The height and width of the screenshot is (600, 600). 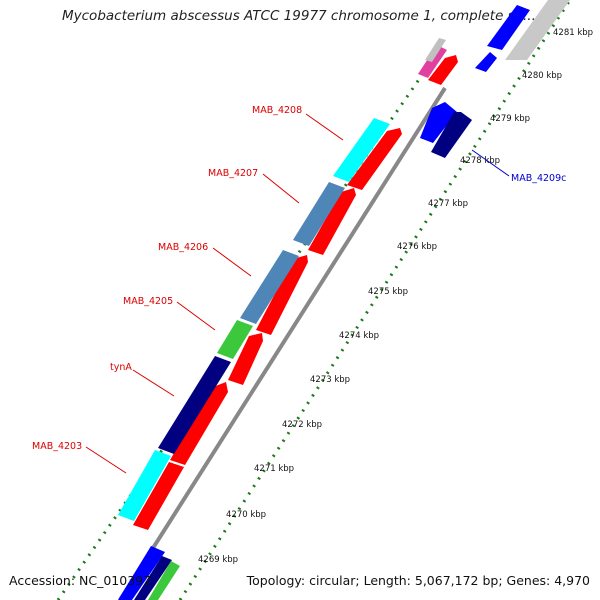 I want to click on gene-label-mab4208: MAB_4208, so click(x=277, y=110).